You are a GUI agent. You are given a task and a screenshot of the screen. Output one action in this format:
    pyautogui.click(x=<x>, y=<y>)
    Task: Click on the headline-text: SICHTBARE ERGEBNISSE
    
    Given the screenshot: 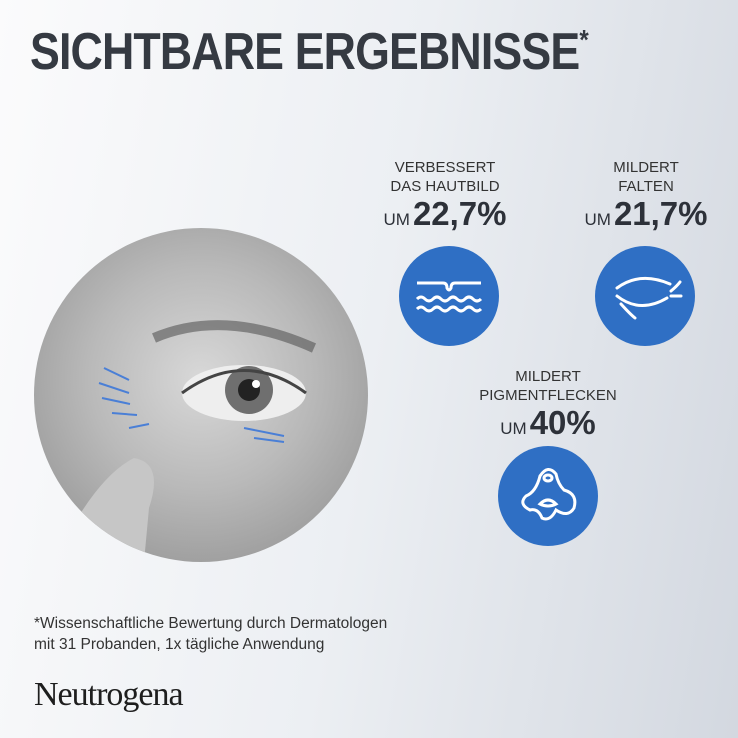 What is the action you would take?
    pyautogui.click(x=305, y=52)
    